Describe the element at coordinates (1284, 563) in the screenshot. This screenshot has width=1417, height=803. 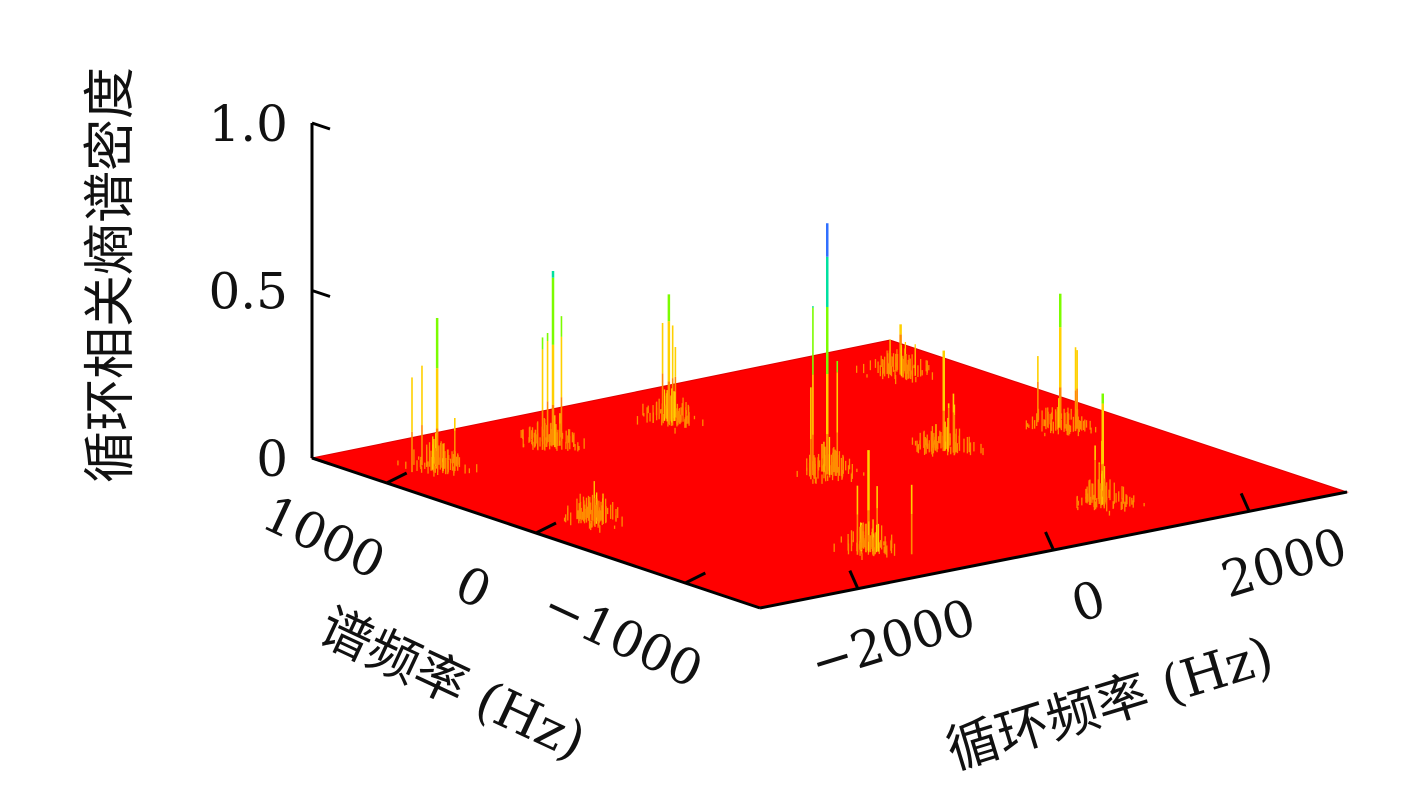
I see `x-tick-label: 2000` at that location.